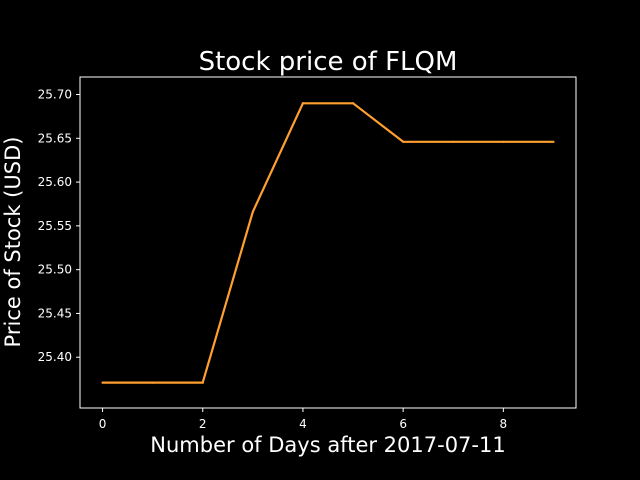 Image resolution: width=640 pixels, height=480 pixels. Describe the element at coordinates (328, 62) in the screenshot. I see `chart-title: Stock price of FLQM` at that location.